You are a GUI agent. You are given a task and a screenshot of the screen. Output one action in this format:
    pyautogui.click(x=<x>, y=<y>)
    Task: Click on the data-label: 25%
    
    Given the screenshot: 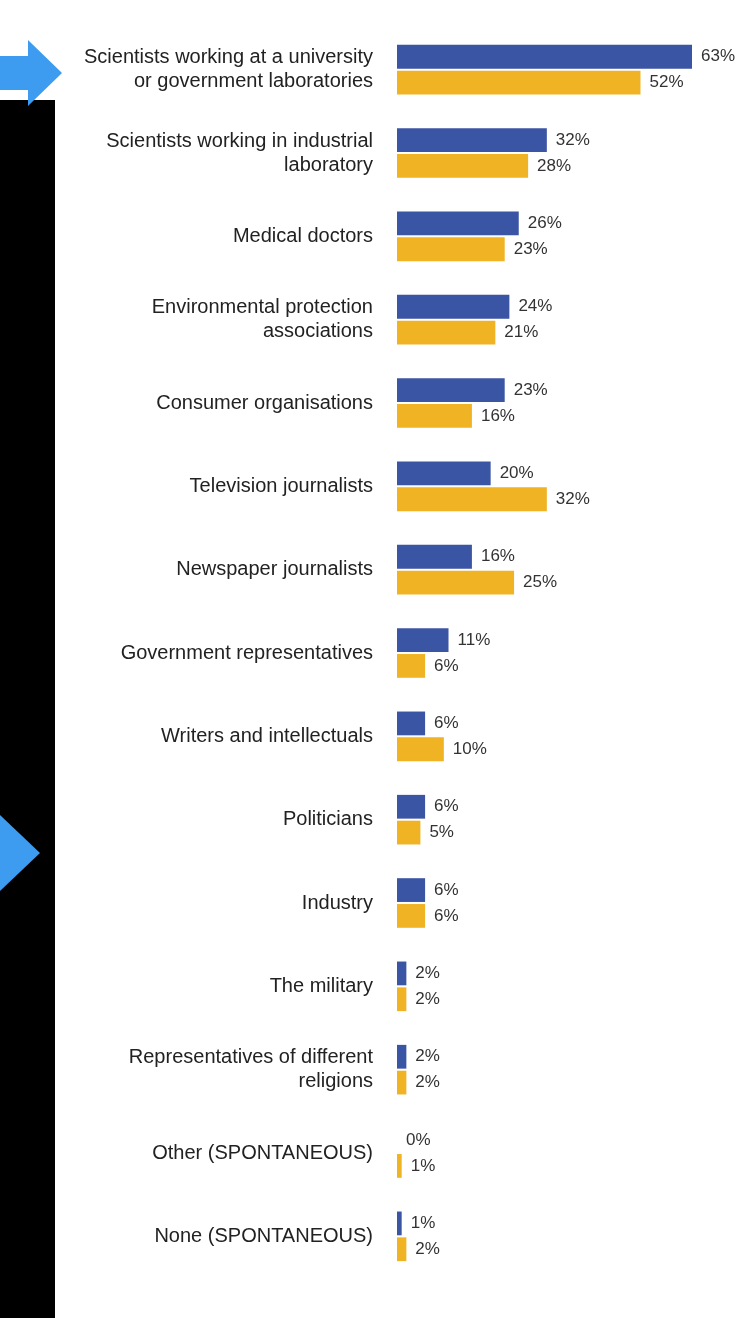 What is the action you would take?
    pyautogui.click(x=540, y=582)
    